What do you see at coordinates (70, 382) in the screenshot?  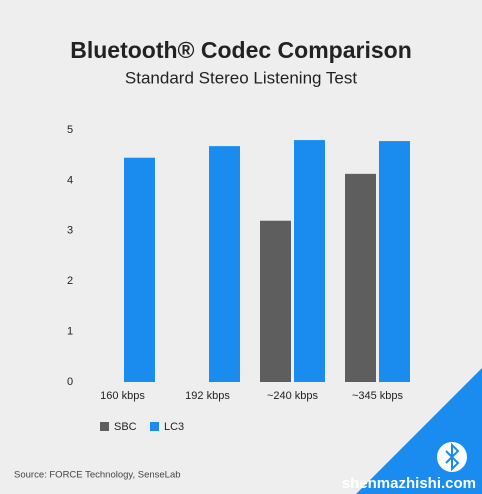 I see `y-tick-label: 0` at bounding box center [70, 382].